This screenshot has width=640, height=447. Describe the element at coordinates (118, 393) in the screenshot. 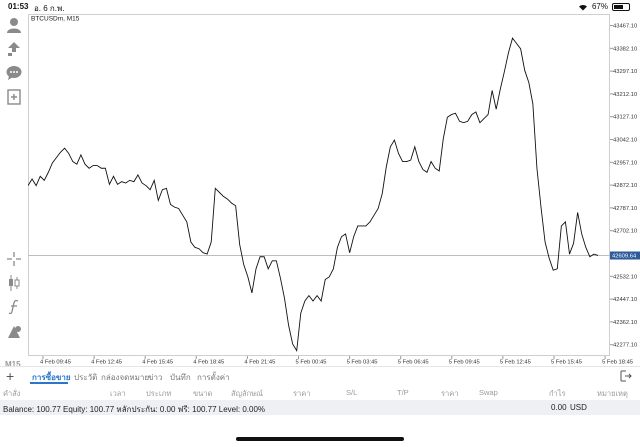

I see `col-time: เวลา` at that location.